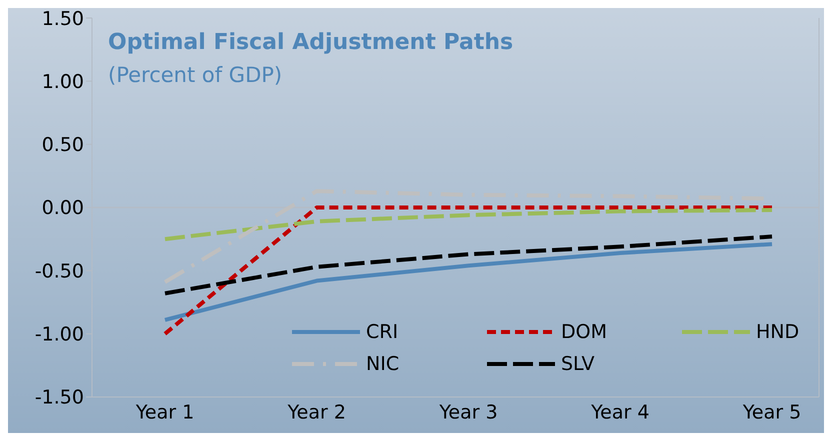 The height and width of the screenshot is (441, 832). Describe the element at coordinates (63, 208) in the screenshot. I see `y-tick-label: 0.00` at that location.